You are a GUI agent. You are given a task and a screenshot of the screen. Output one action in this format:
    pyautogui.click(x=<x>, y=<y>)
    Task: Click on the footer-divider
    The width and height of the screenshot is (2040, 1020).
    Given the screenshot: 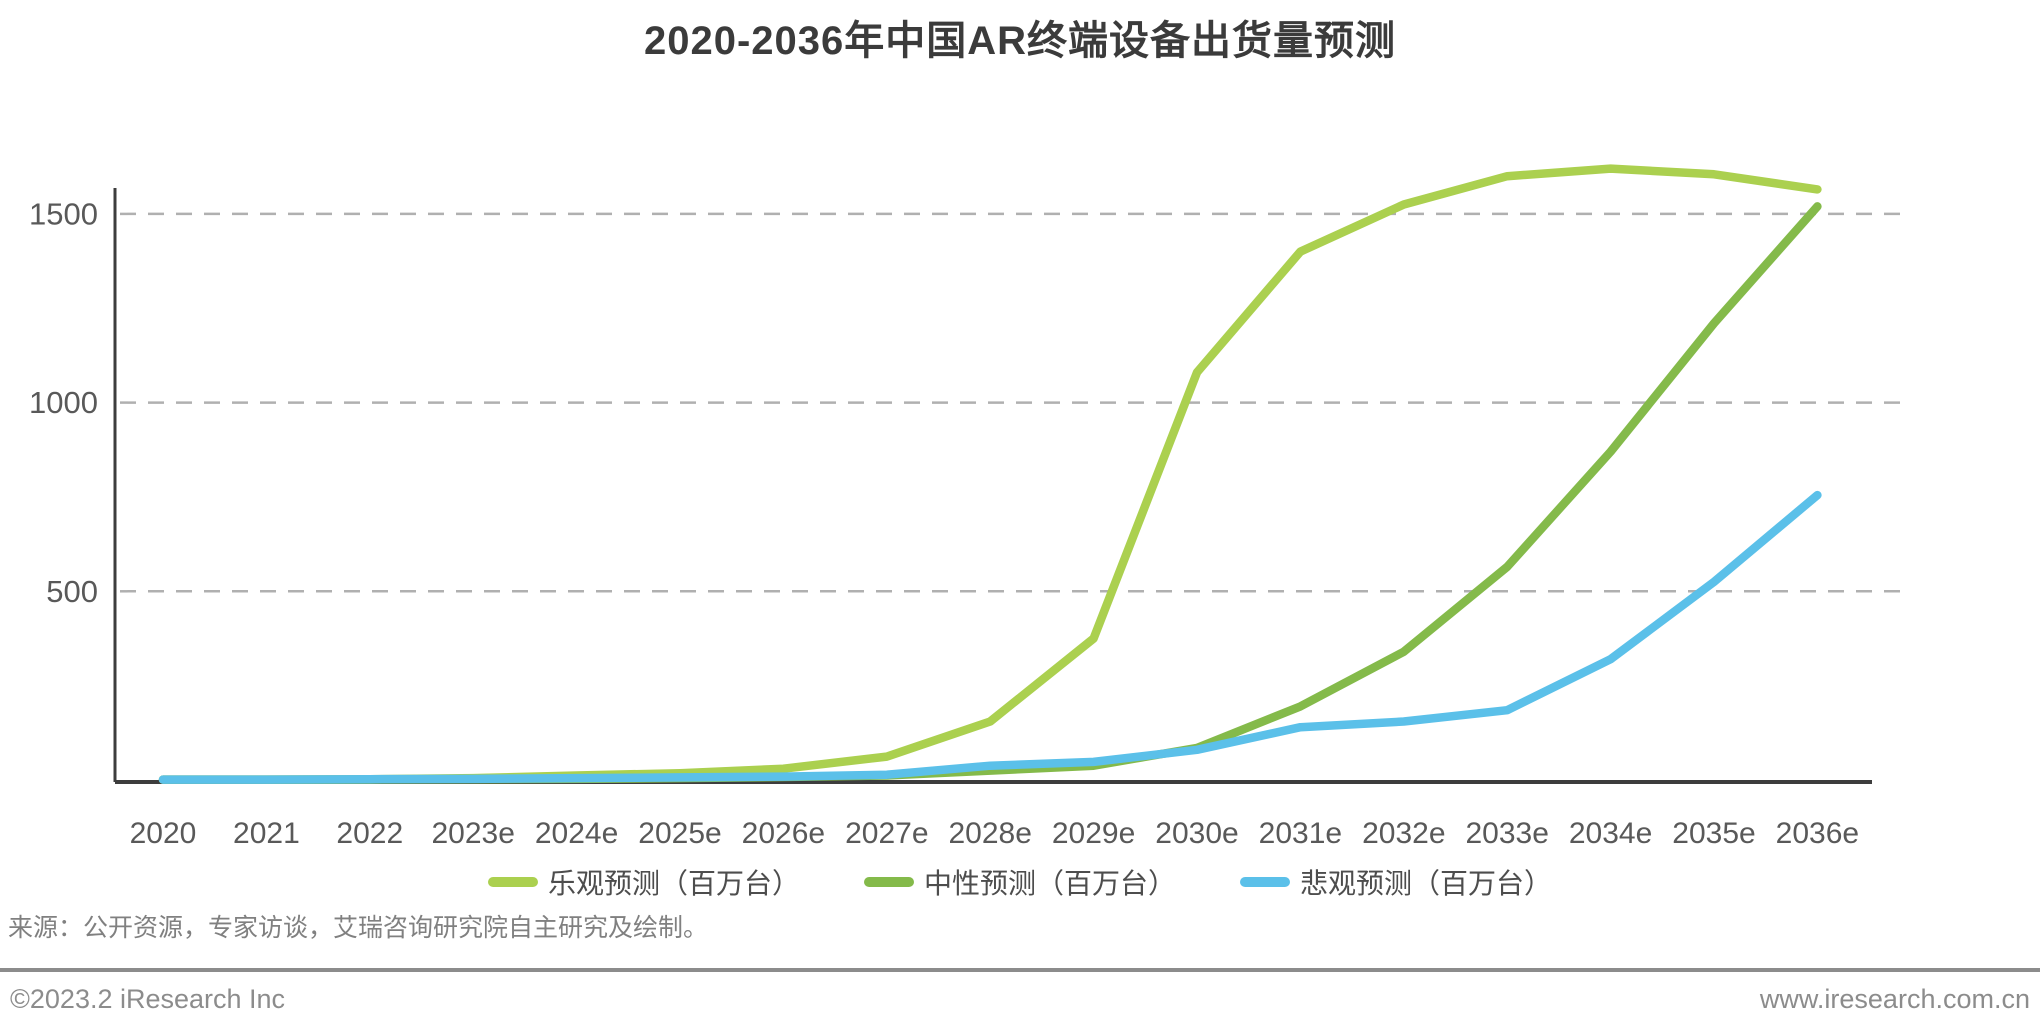 What is the action you would take?
    pyautogui.click(x=1020, y=970)
    